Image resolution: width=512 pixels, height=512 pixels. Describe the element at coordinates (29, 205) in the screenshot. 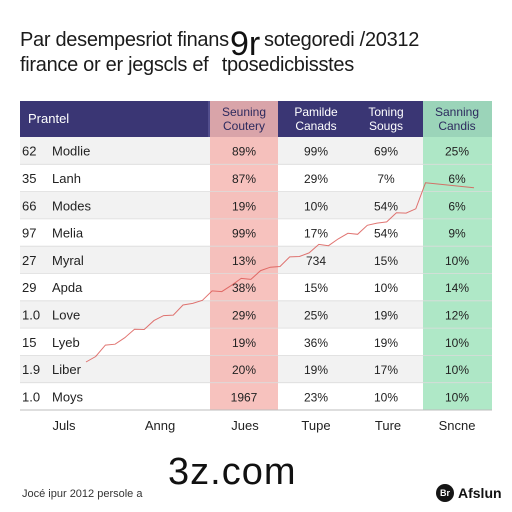

I see `row-number: 66` at that location.